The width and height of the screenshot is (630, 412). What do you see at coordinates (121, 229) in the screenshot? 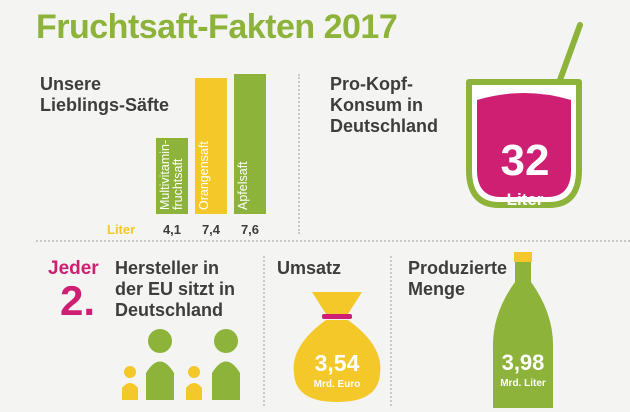
I see `unit-label: Liter` at bounding box center [121, 229].